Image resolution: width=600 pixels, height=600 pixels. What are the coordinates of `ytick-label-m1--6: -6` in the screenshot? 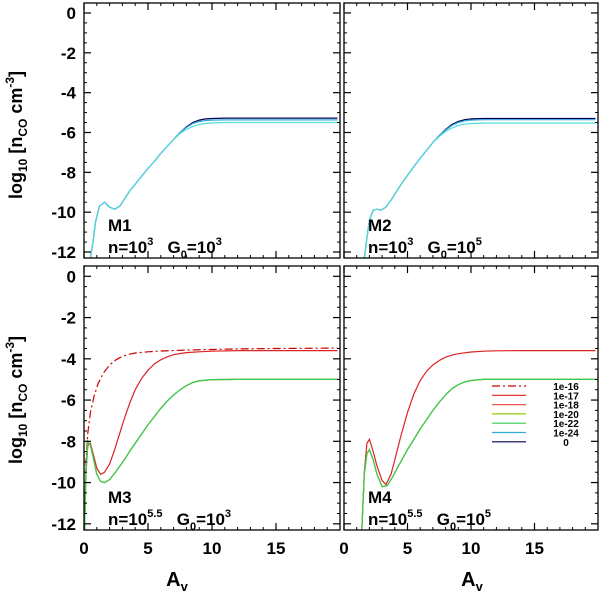 It's located at (68, 132).